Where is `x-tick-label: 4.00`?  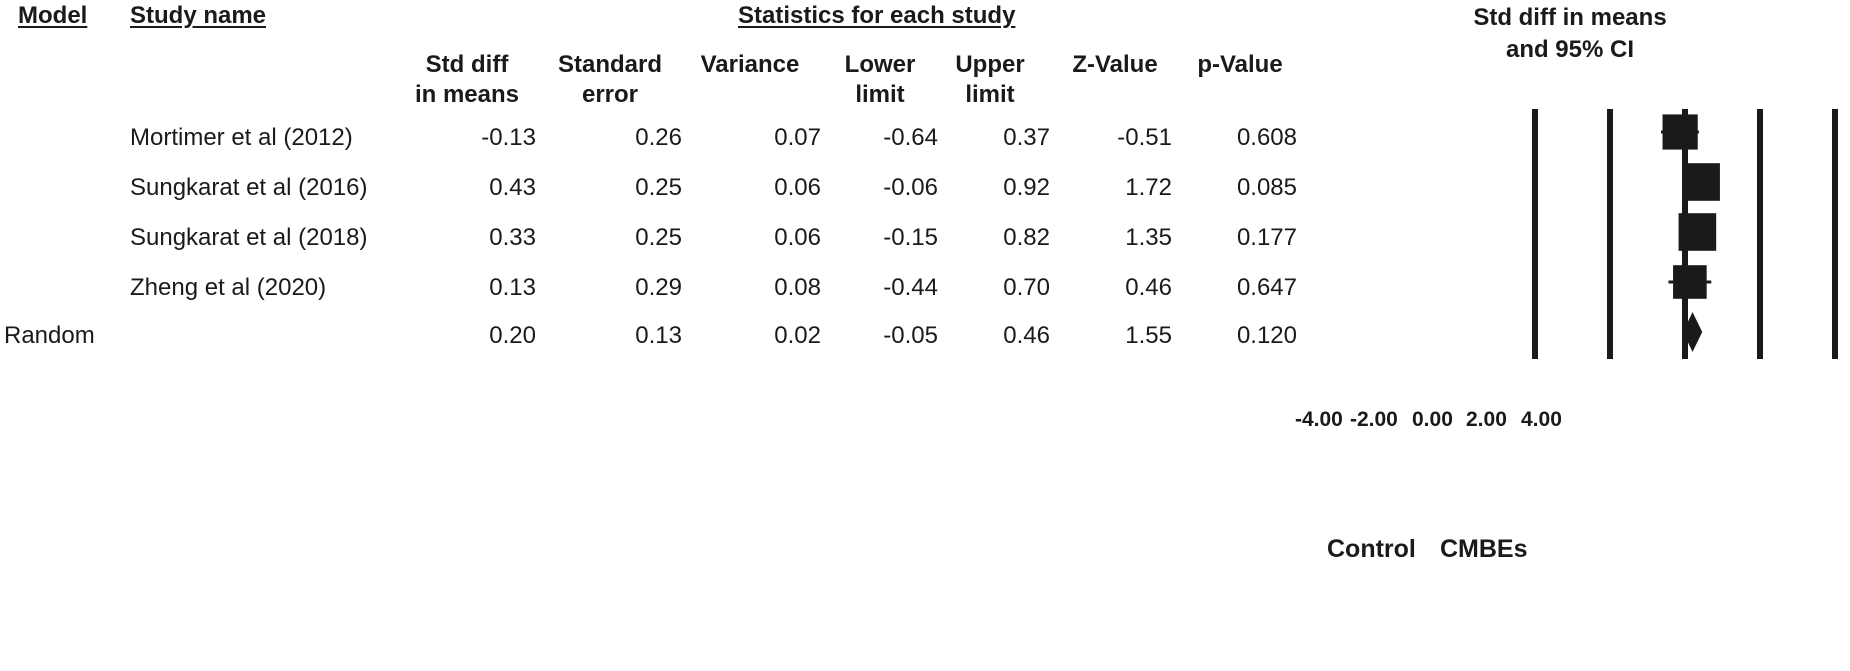 x-tick-label: 4.00 is located at coordinates (1541, 419).